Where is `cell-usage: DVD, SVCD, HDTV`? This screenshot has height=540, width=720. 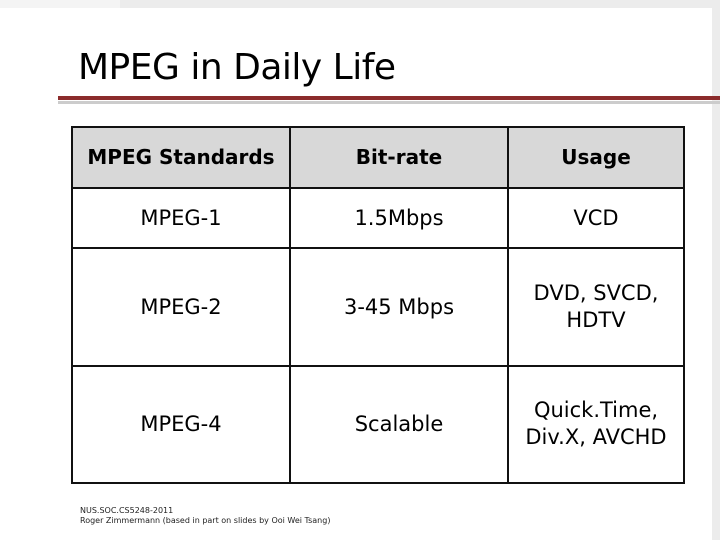
cell-usage: DVD, SVCD, HDTV is located at coordinates (596, 307).